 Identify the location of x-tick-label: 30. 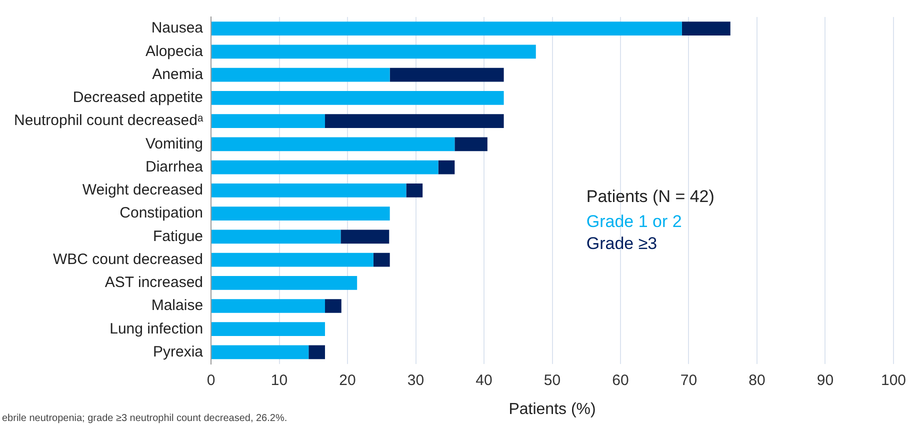
(415, 380).